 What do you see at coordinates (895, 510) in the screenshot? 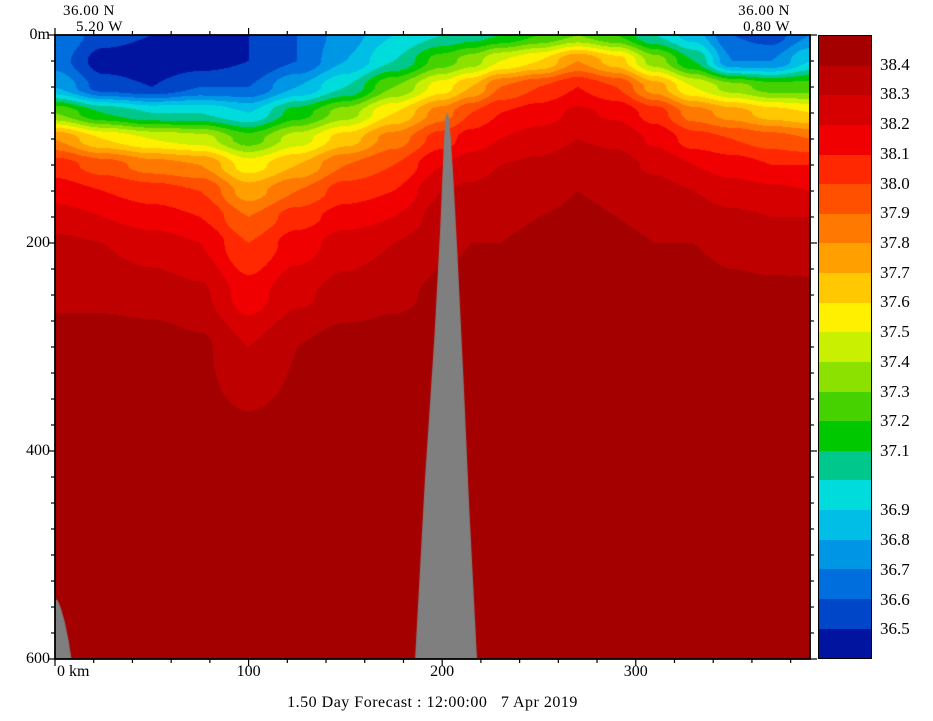
I see `colorbar-tick-label: 36.9` at bounding box center [895, 510].